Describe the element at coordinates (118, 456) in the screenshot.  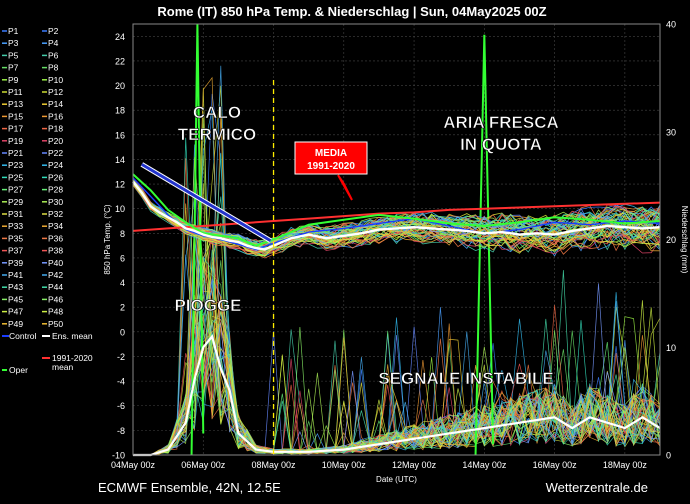
I see `y-tick-label: -10` at that location.